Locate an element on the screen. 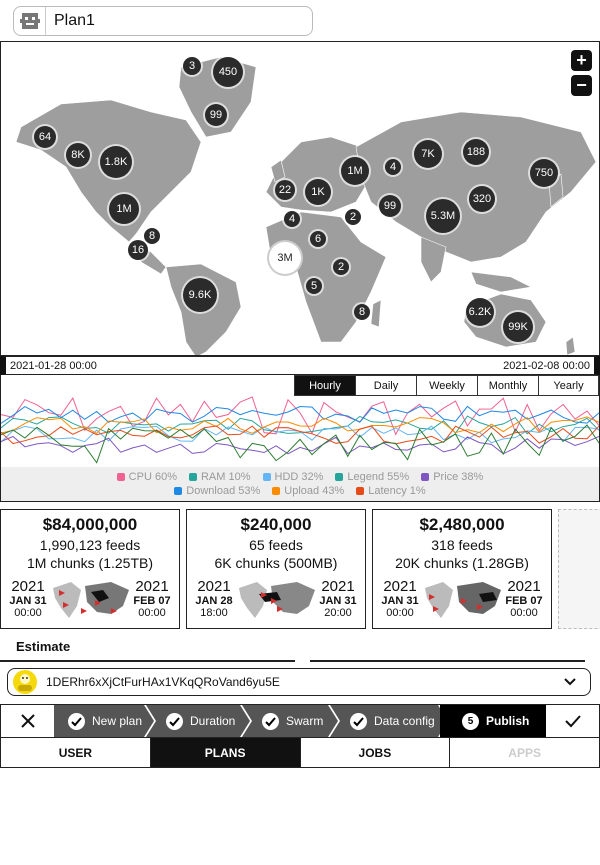 This screenshot has height=865, width=600. map-cluster: 6 is located at coordinates (318, 239).